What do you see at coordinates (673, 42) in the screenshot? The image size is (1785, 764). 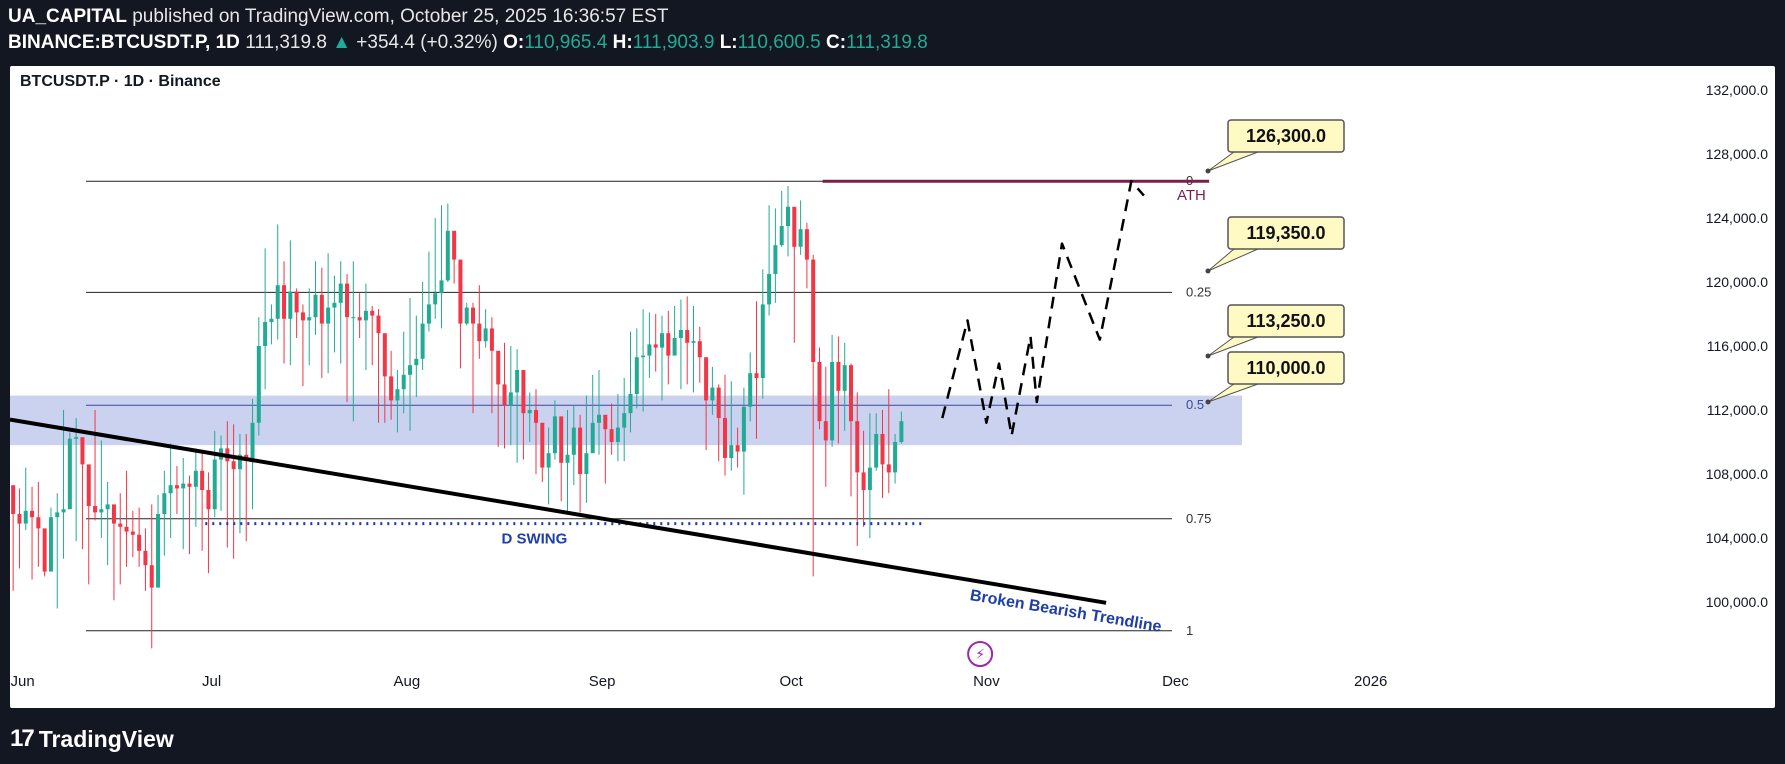 I see `high-value: 111,903.9` at bounding box center [673, 42].